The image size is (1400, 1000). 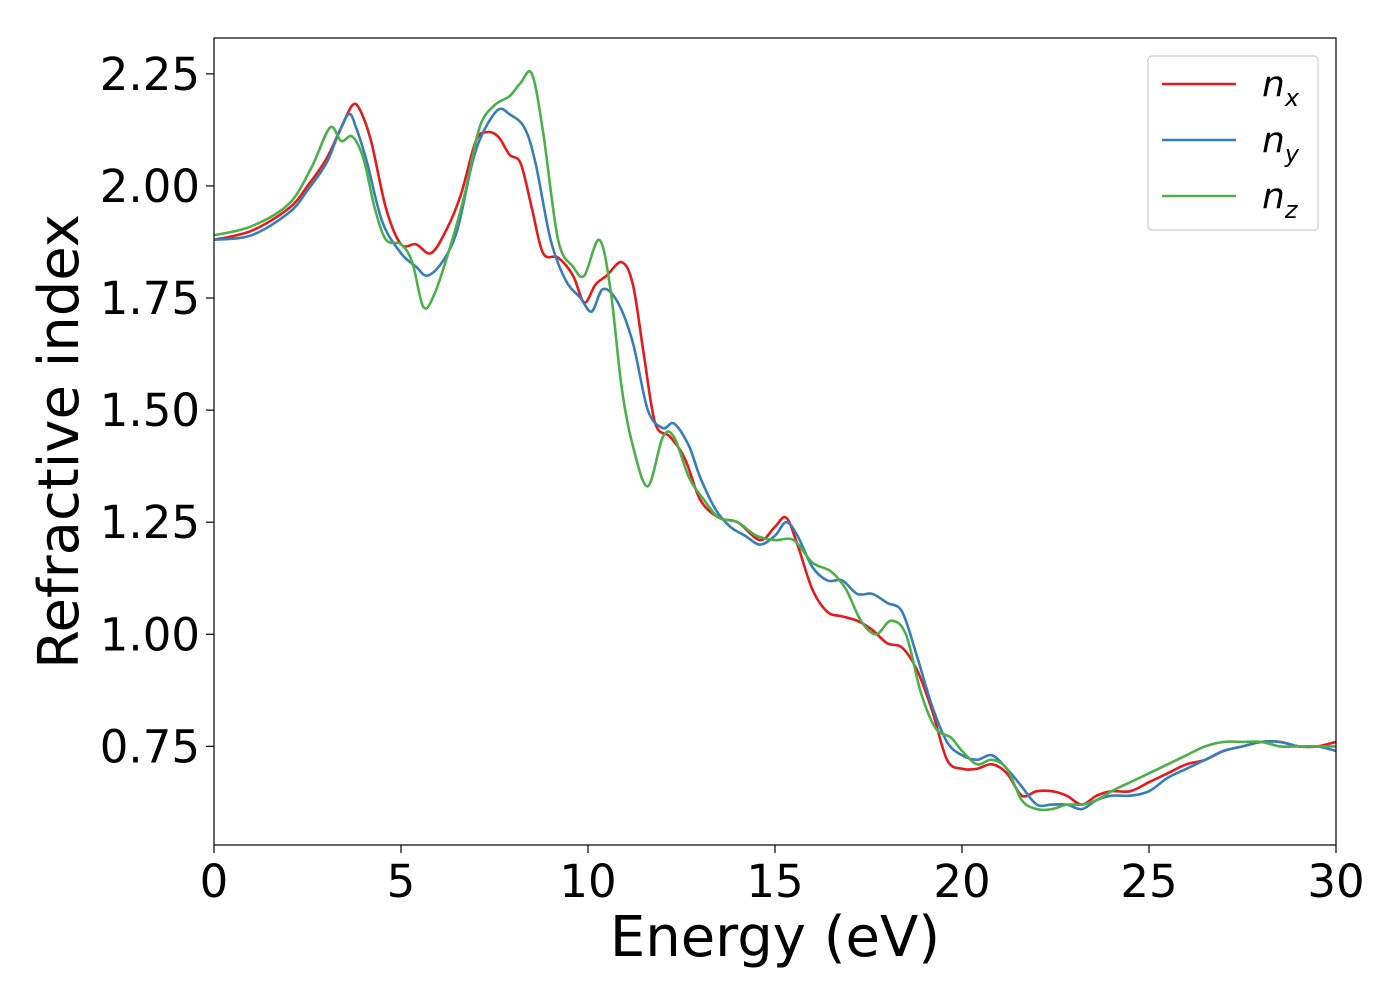 What do you see at coordinates (150, 298) in the screenshot?
I see `y-tick-label: 1.75` at bounding box center [150, 298].